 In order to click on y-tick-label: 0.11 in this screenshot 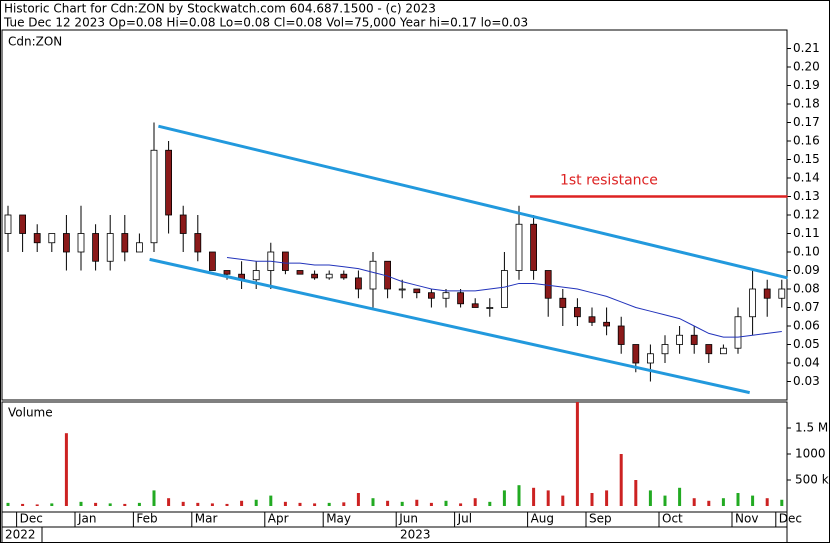, I will do `click(806, 233)`.